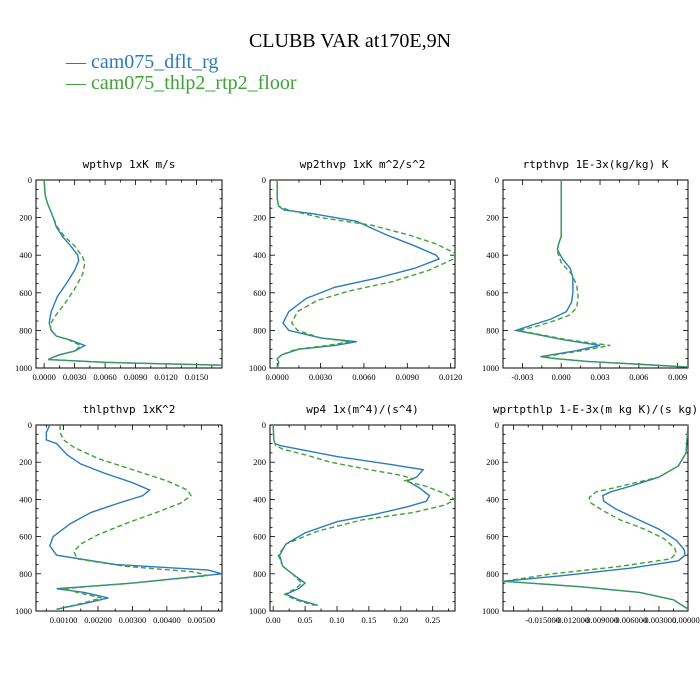 This screenshot has width=700, height=700. I want to click on x-tick-label: 0.009, so click(677, 377).